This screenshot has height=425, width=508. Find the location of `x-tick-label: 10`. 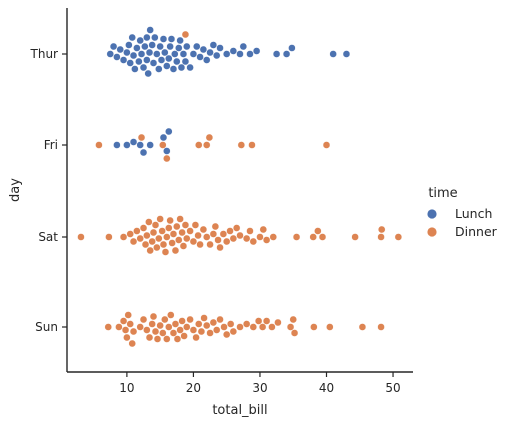

x-tick-label: 10 is located at coordinates (126, 388).